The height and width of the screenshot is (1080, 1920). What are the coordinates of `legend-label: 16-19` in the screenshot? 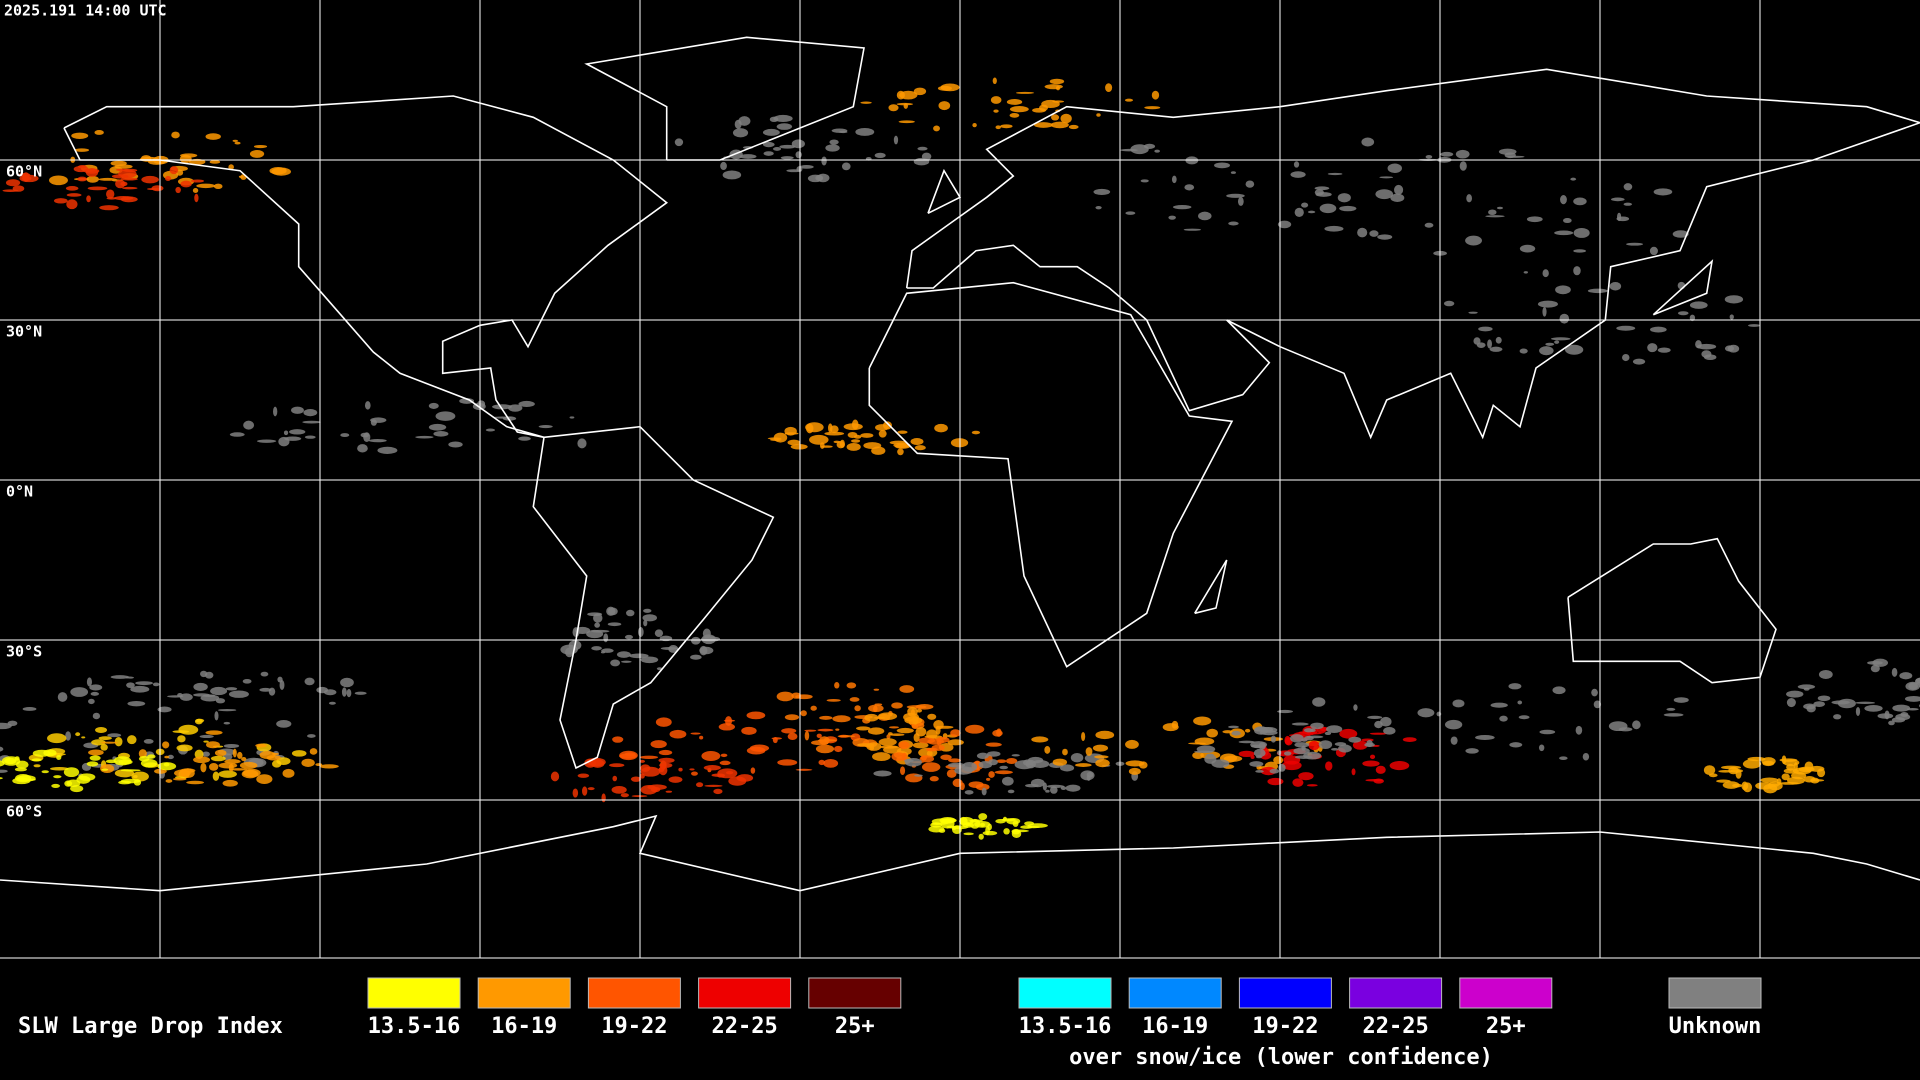 It's located at (1175, 1026).